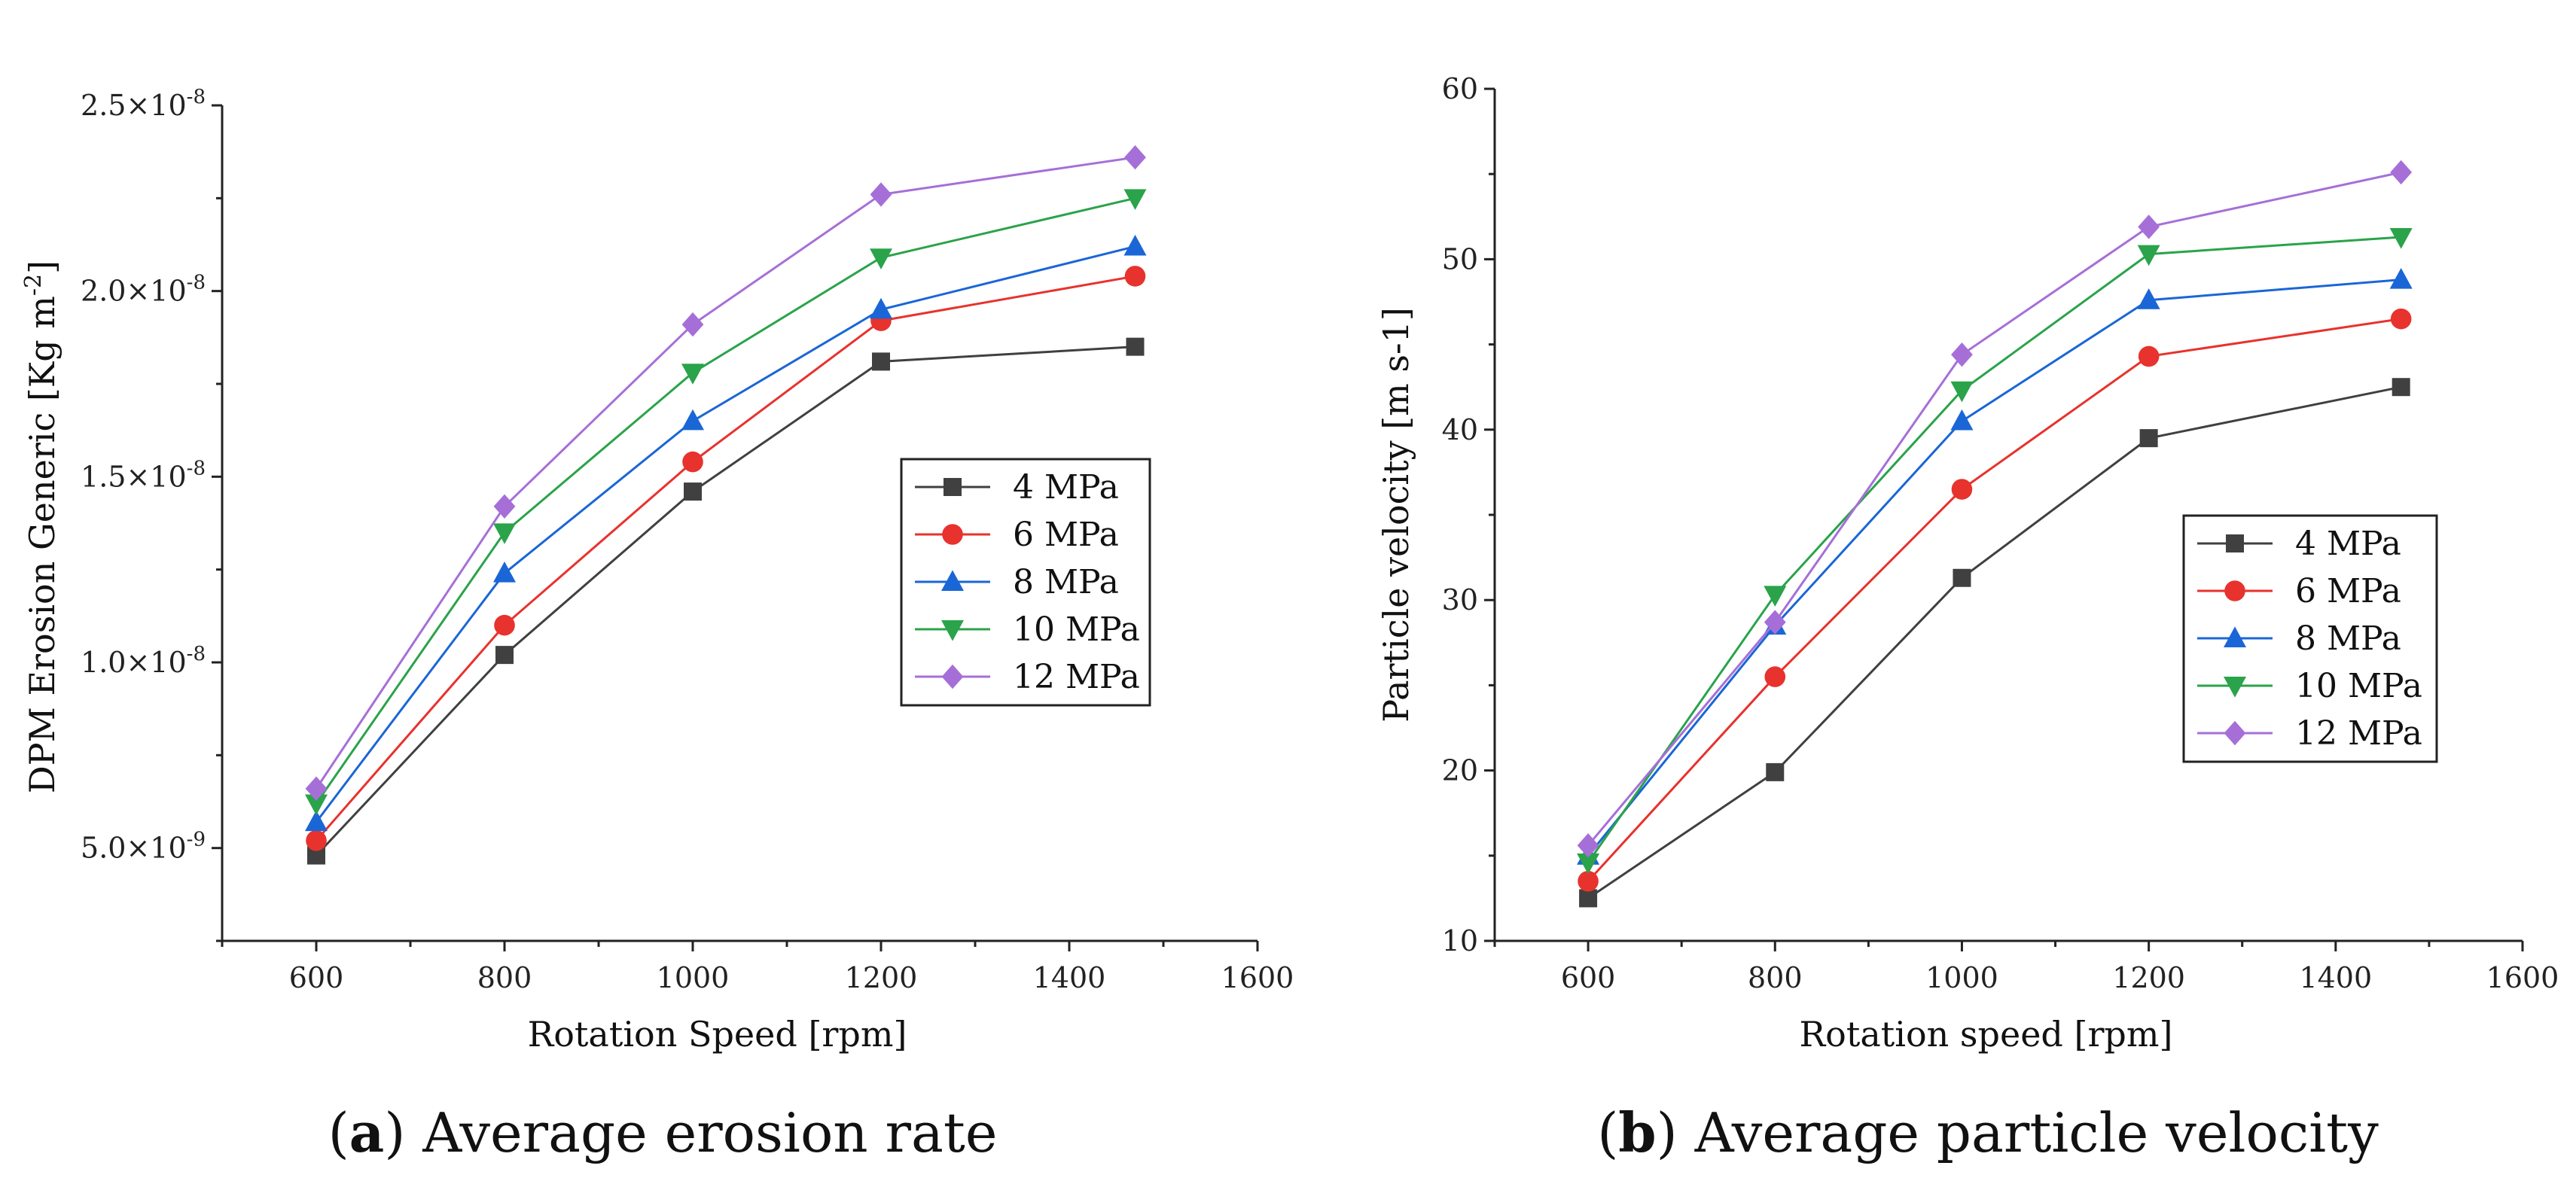 The image size is (2576, 1184). I want to click on panel-a-legend: 4 MPa 6 MPa 8 MPa 10 MPa 12 MPa, so click(1025, 582).